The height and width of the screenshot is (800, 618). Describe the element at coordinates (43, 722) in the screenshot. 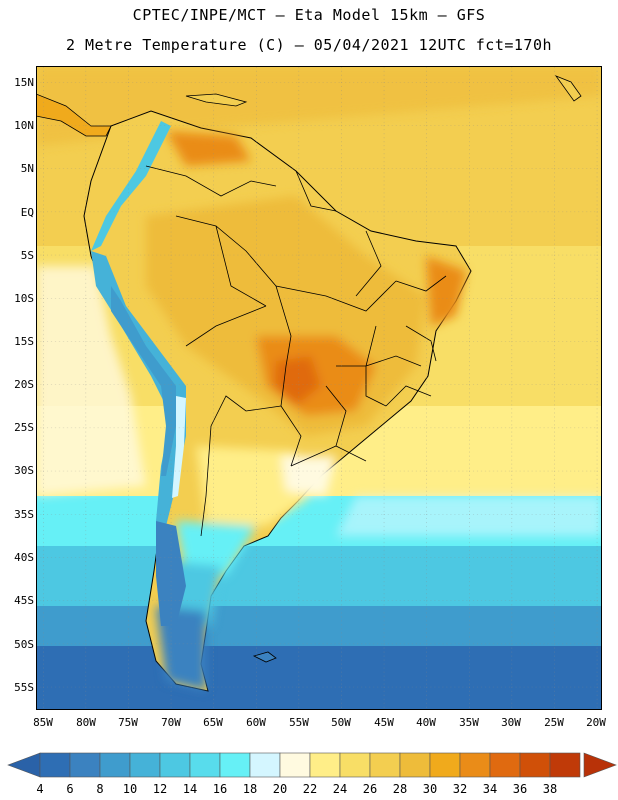

I see `lon-label-85w: 85W` at that location.